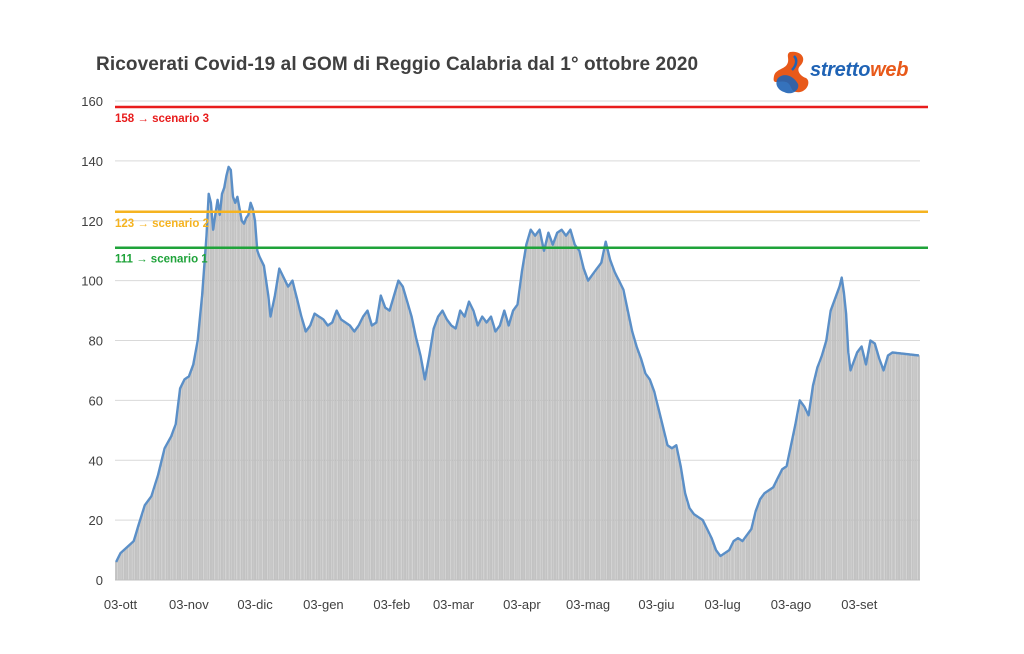 This screenshot has height=654, width=1024. Describe the element at coordinates (255, 604) in the screenshot. I see `x-tick-label: 03-dic` at that location.